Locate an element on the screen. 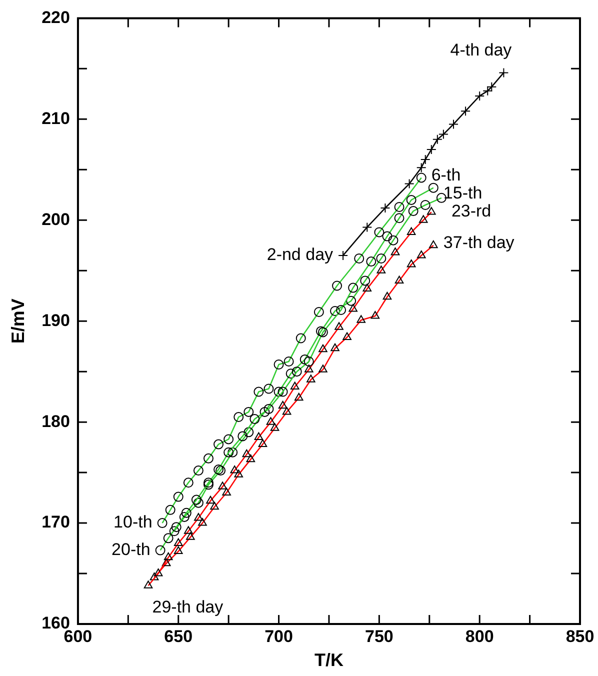 The image size is (598, 676). y-axis-title: E/mV is located at coordinates (18, 321).